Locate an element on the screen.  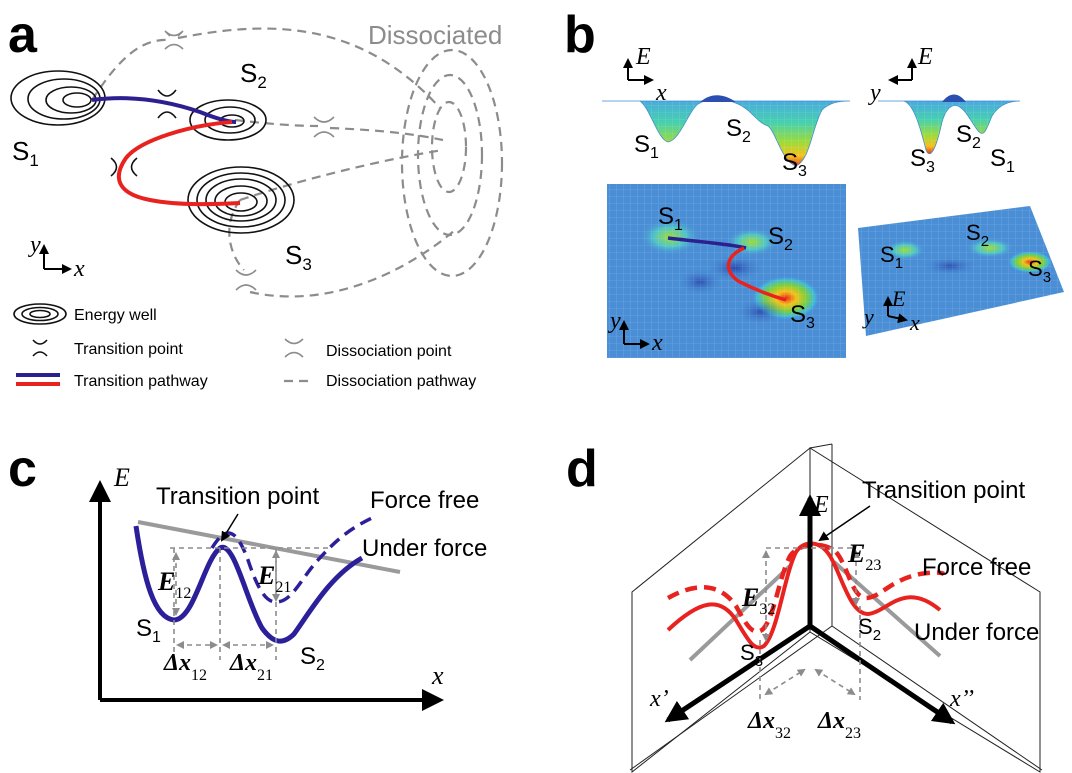
panel-c-e12-label: E12 is located at coordinates (174, 584).